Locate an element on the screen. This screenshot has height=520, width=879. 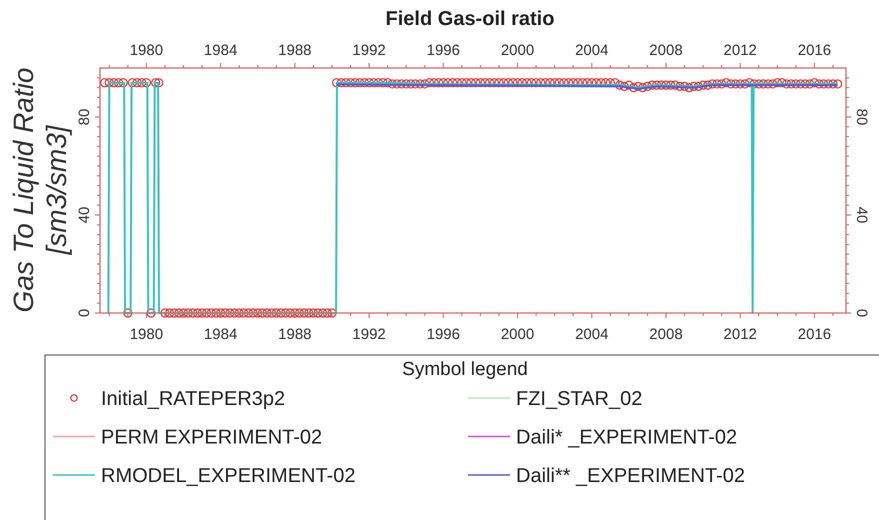
x2-tick-label: 1980 is located at coordinates (147, 334).